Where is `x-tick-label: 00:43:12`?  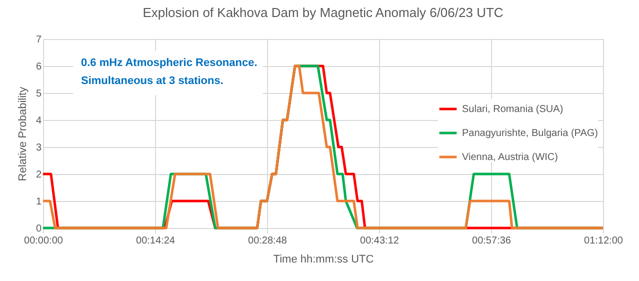
x-tick-label: 00:43:12 is located at coordinates (380, 241).